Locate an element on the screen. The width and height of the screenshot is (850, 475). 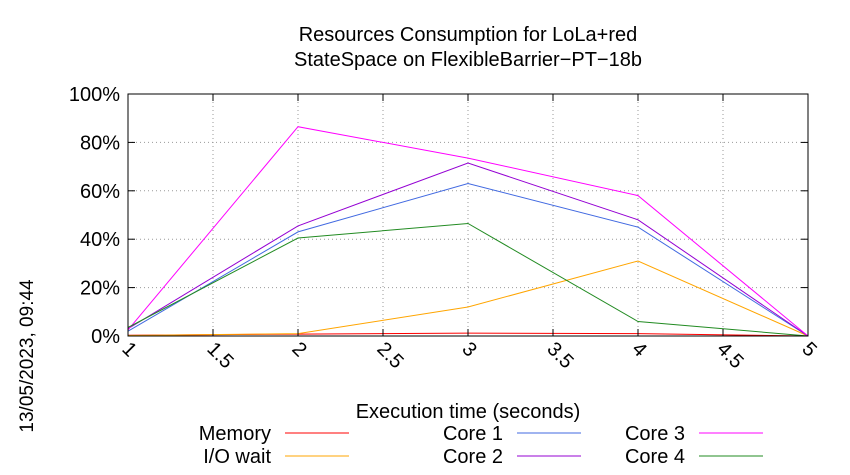
y-tick-label: 60% is located at coordinates (100, 192).